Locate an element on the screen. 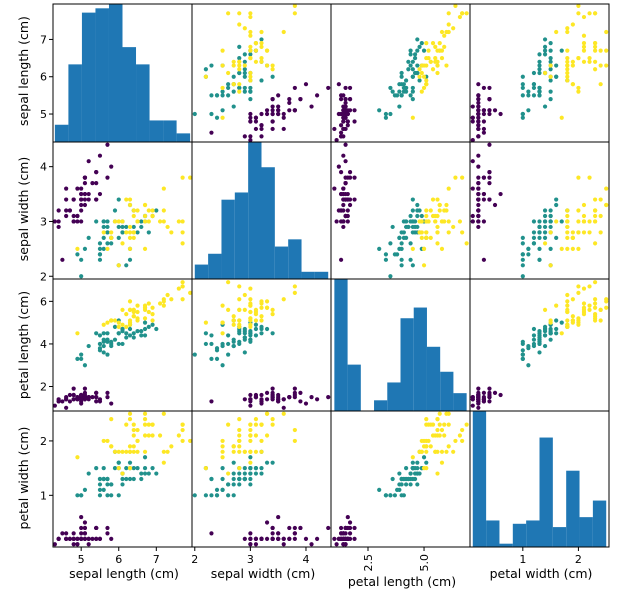 This screenshot has width=624, height=596. panel-sepal-length-vs-sepal-width is located at coordinates (261, 73).